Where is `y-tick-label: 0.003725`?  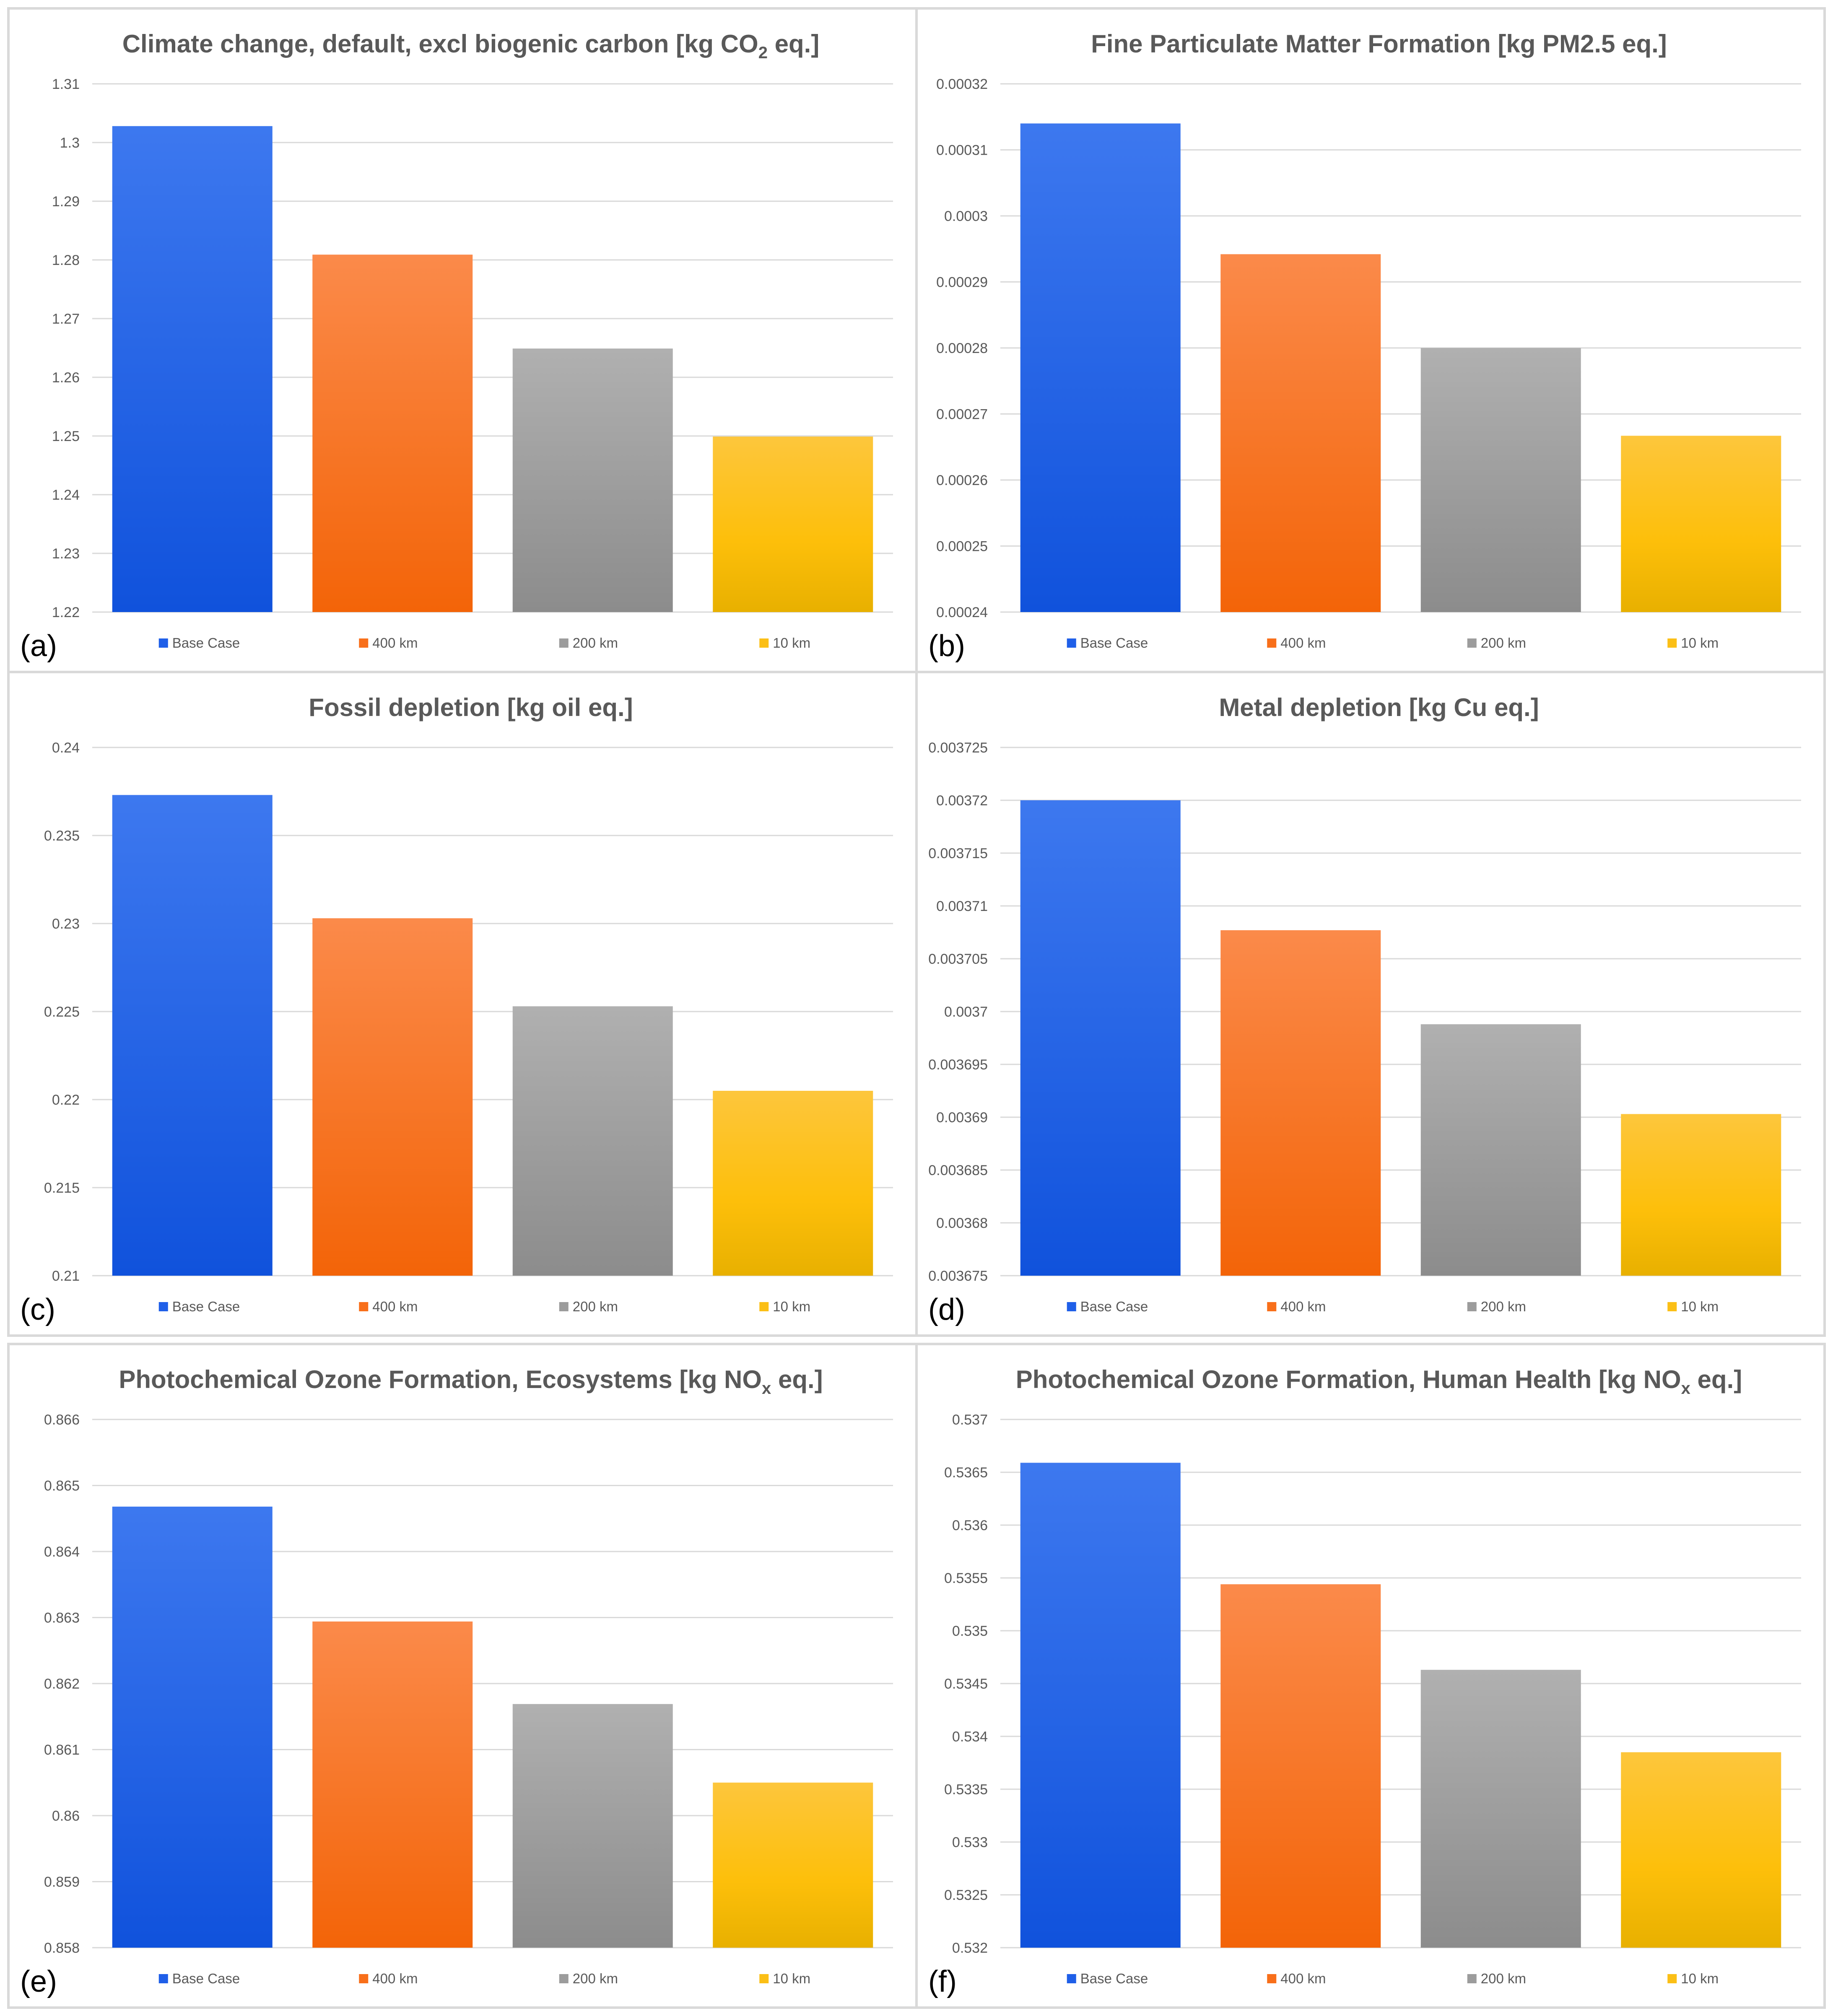 y-tick-label: 0.003725 is located at coordinates (958, 748).